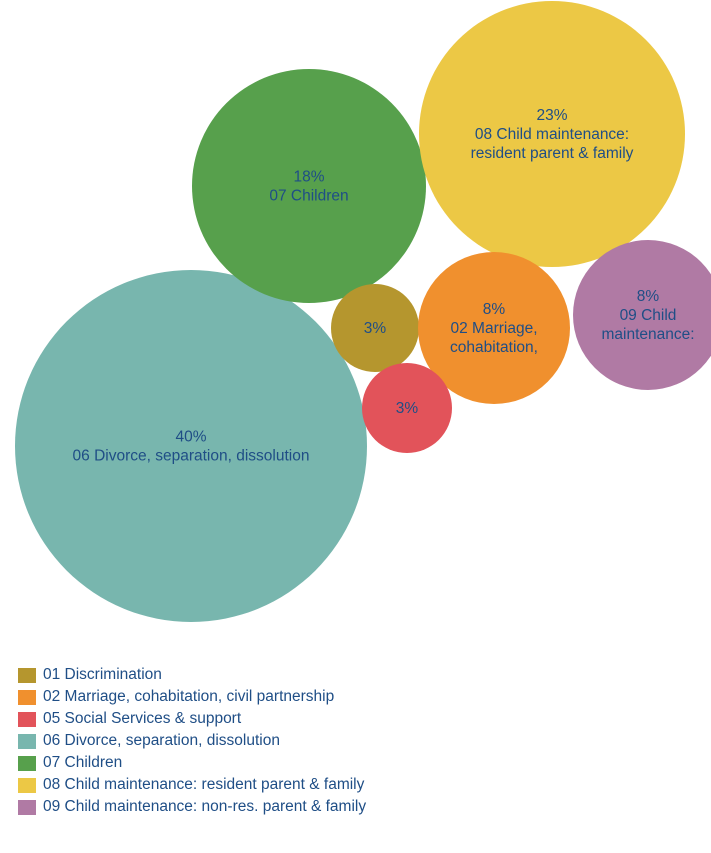 The width and height of the screenshot is (711, 853). What do you see at coordinates (648, 315) in the screenshot?
I see `bubble-label-09-1: 09 Child` at bounding box center [648, 315].